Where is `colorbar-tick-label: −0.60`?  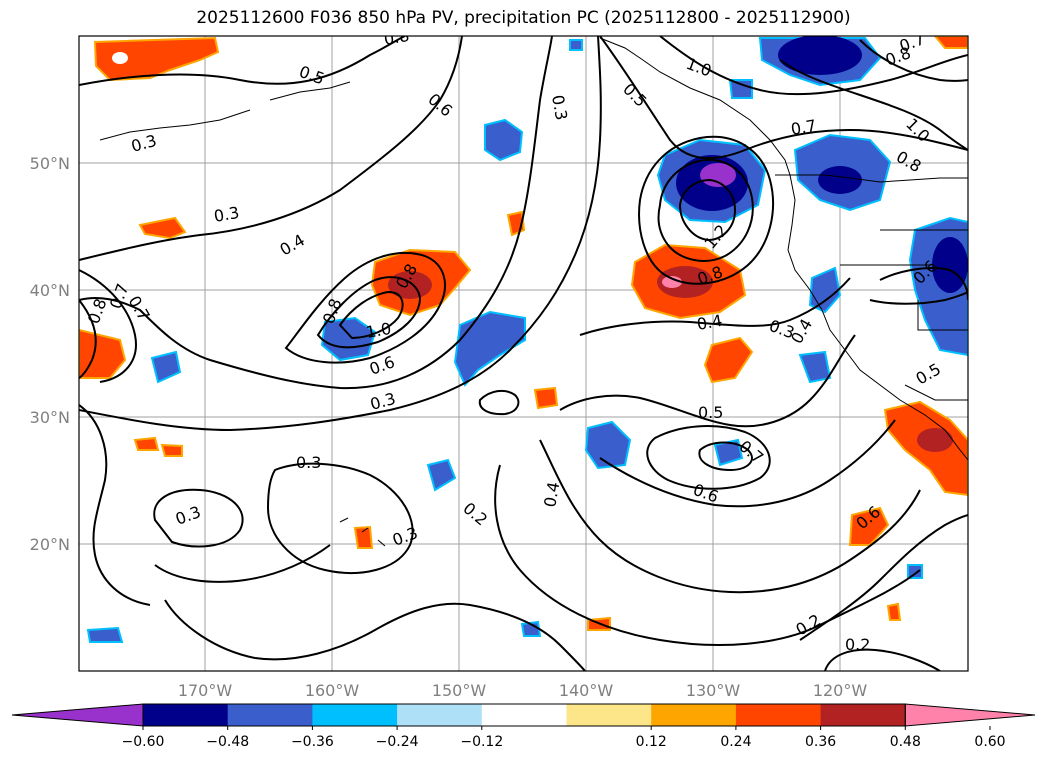
colorbar-tick-label: −0.60 is located at coordinates (143, 742).